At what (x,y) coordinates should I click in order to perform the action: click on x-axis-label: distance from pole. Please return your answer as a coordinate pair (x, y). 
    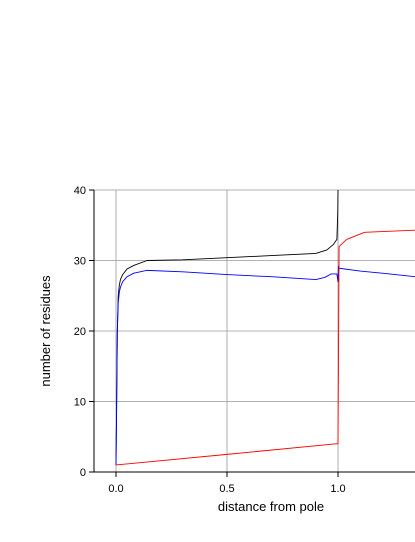
    Looking at the image, I should click on (271, 506).